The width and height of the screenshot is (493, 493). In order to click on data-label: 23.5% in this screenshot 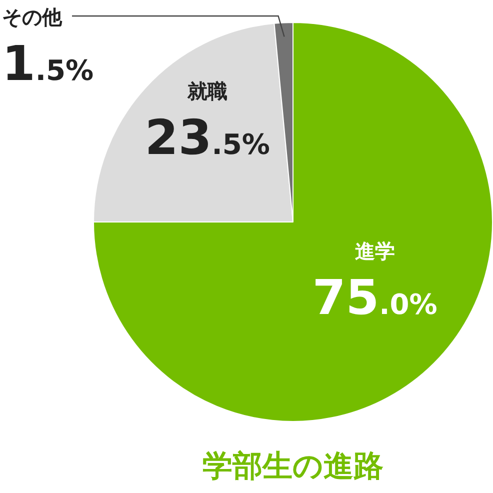, I will do `click(207, 138)`.